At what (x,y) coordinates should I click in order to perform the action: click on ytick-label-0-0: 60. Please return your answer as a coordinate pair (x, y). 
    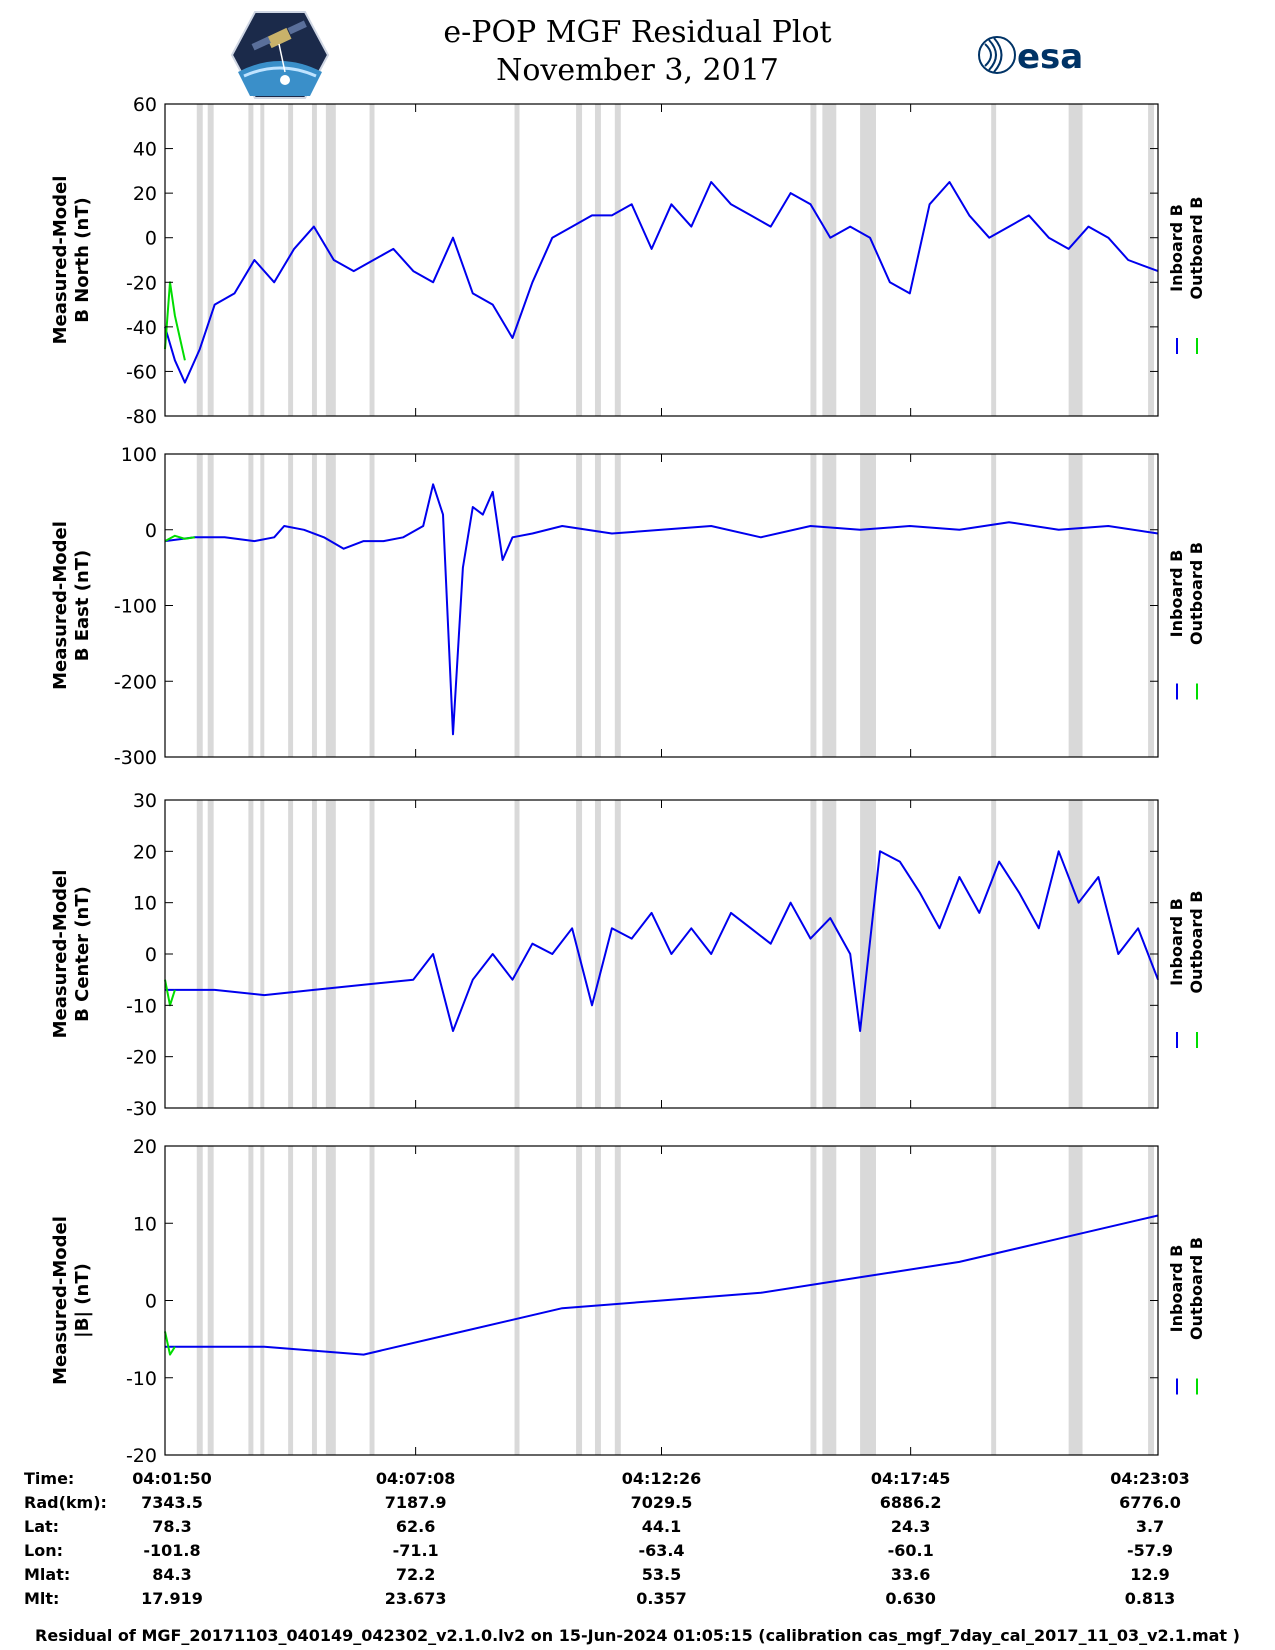
    Looking at the image, I should click on (145, 105).